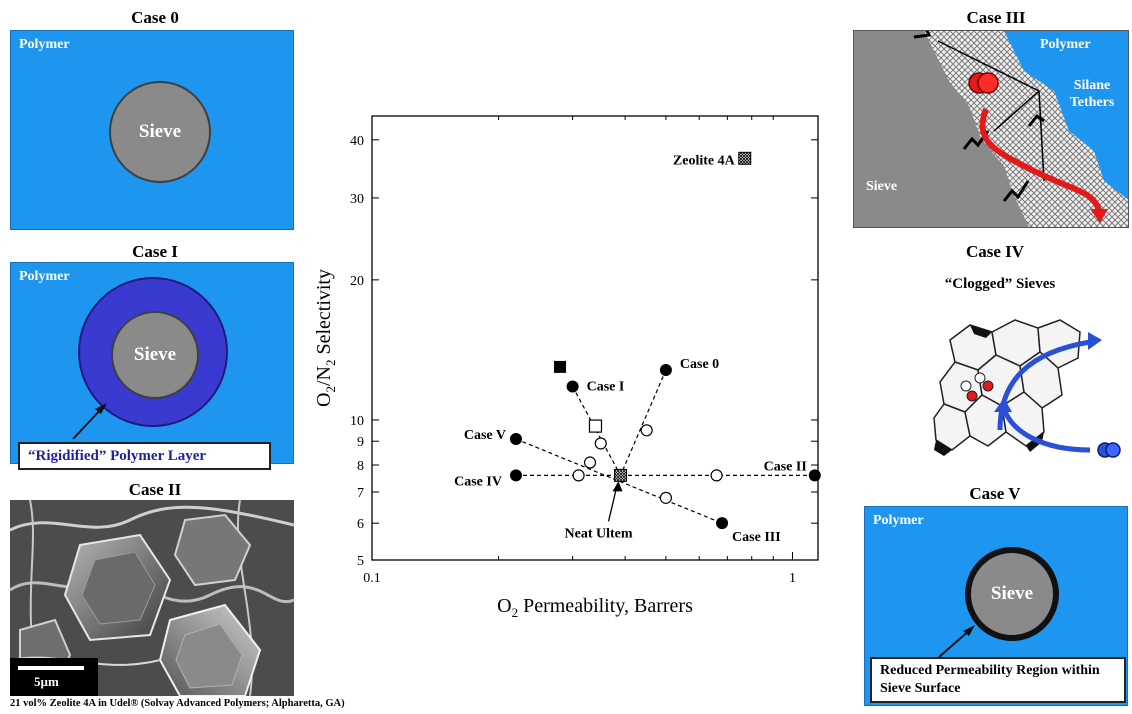  I want to click on y-tick-label: 8, so click(360, 466).